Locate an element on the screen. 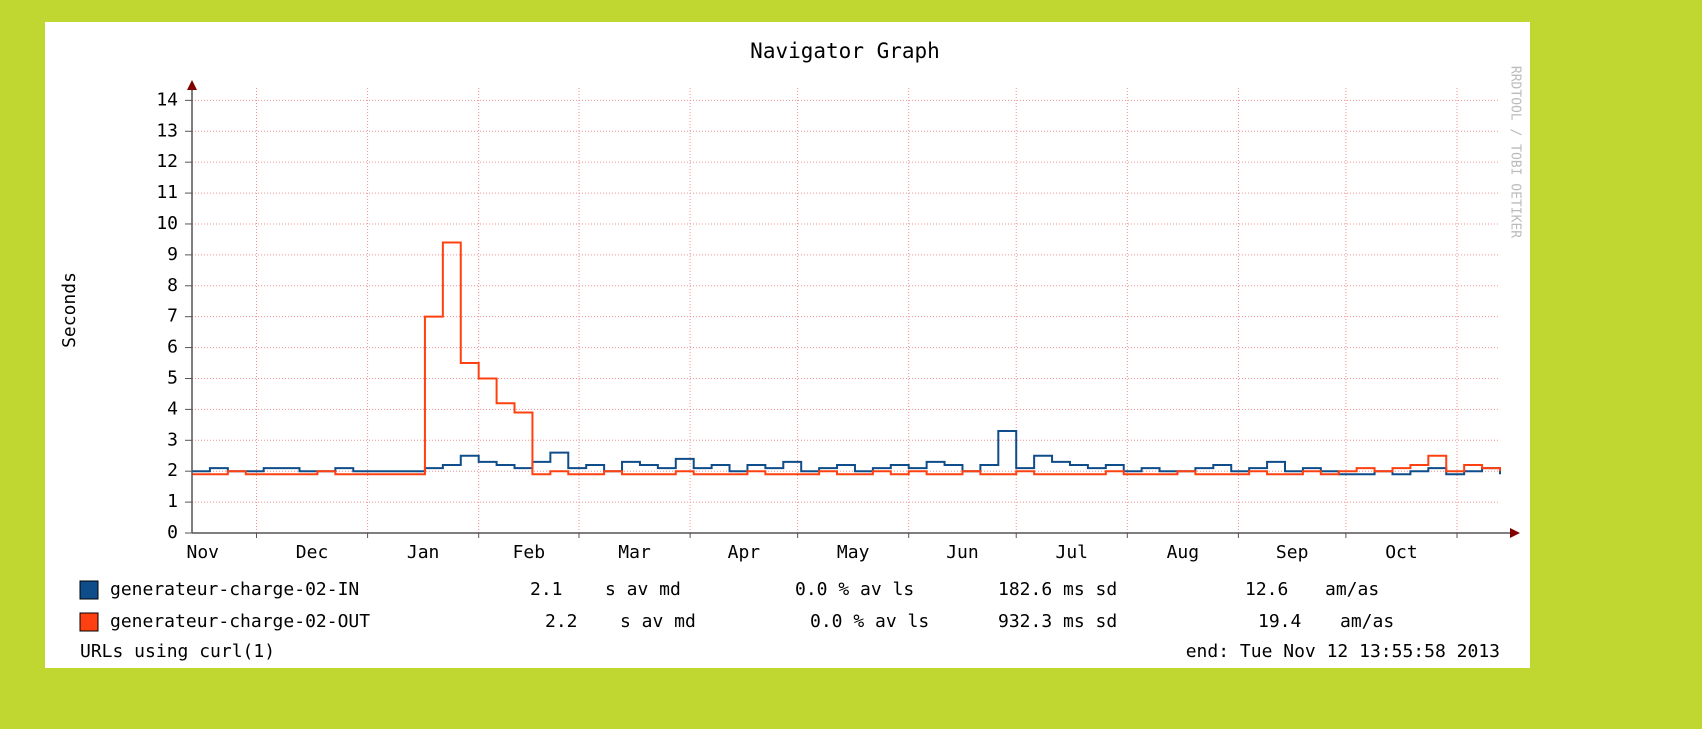 The image size is (1702, 729). watermark: RRDTOOL / TOBI OETIKER is located at coordinates (1515, 152).